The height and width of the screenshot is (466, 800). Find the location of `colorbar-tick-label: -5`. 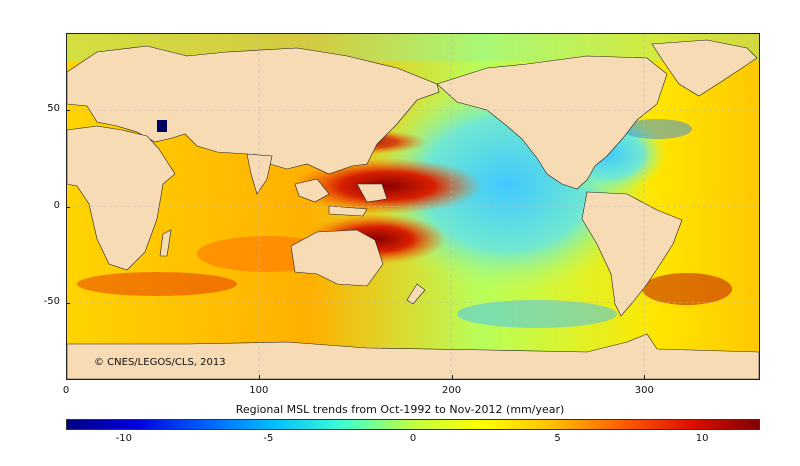

colorbar-tick-label: -5 is located at coordinates (268, 438).